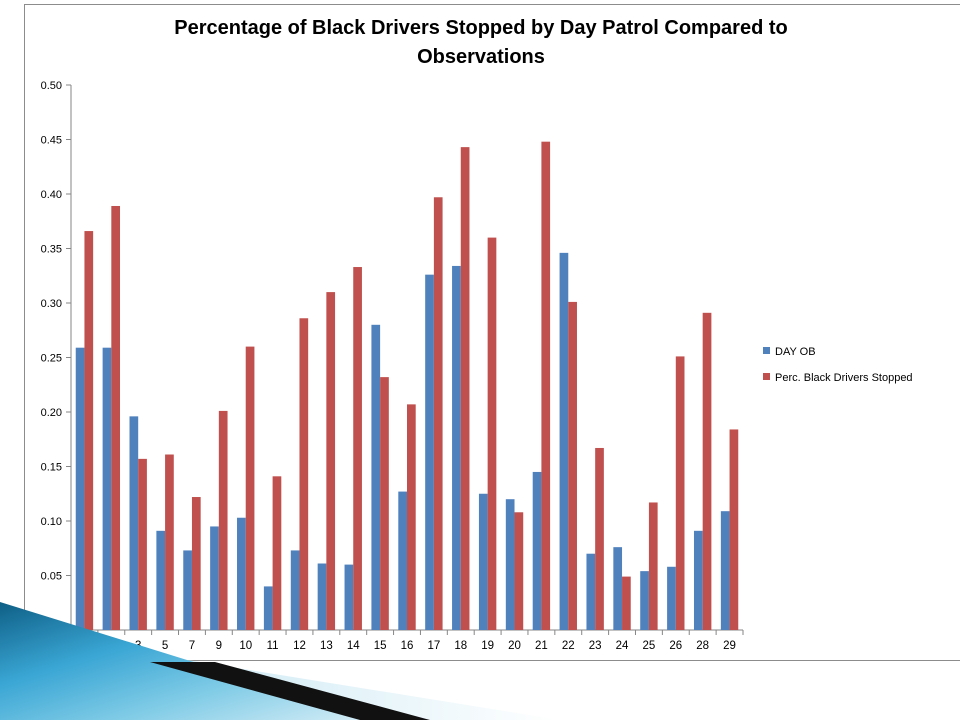 This screenshot has width=960, height=720. Describe the element at coordinates (51, 141) in the screenshot. I see `y-tick-label: 0.45` at that location.